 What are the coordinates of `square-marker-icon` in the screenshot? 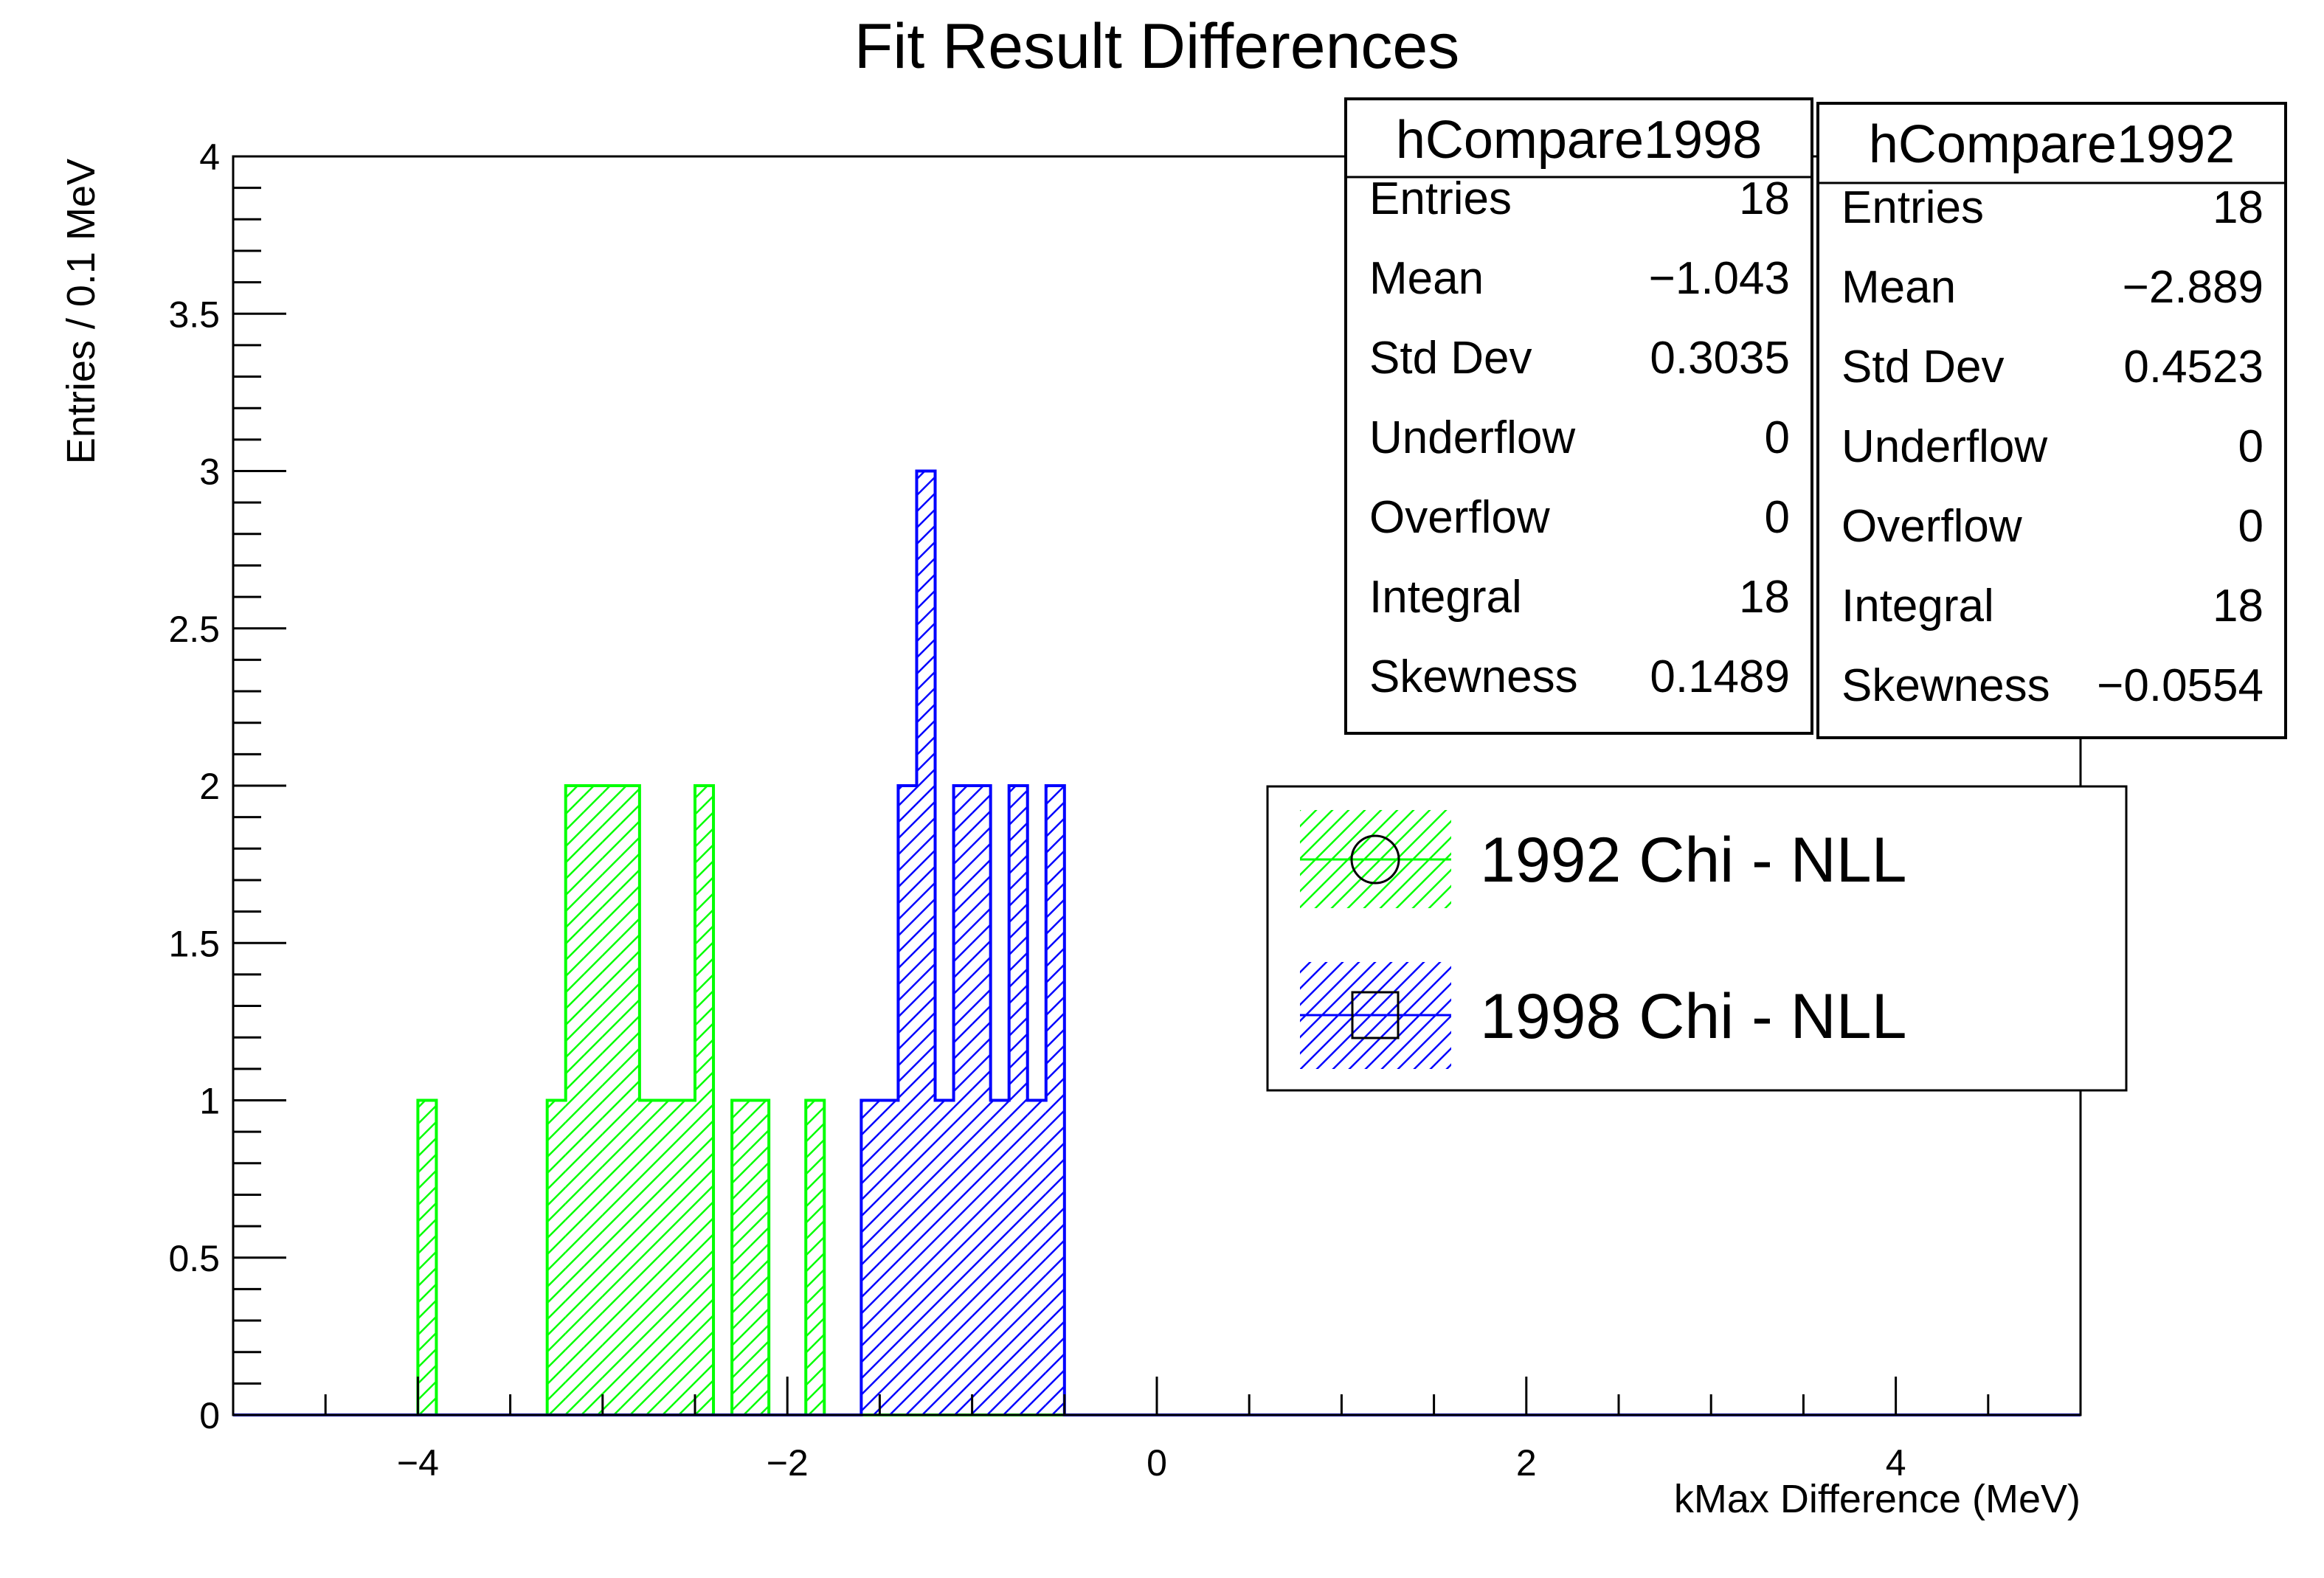 It's located at (1375, 1015).